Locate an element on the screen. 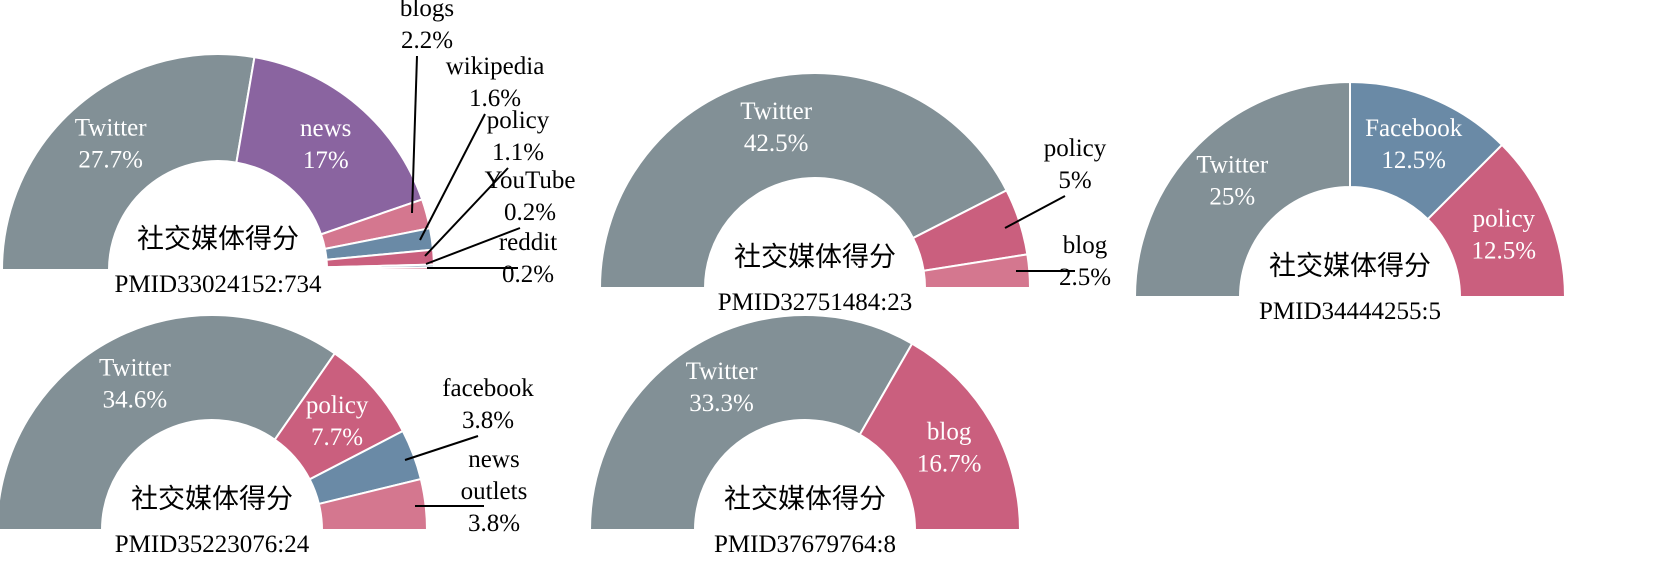 The width and height of the screenshot is (1657, 584). slice-label-wikipedia: wikipedia 1.6% is located at coordinates (495, 82).